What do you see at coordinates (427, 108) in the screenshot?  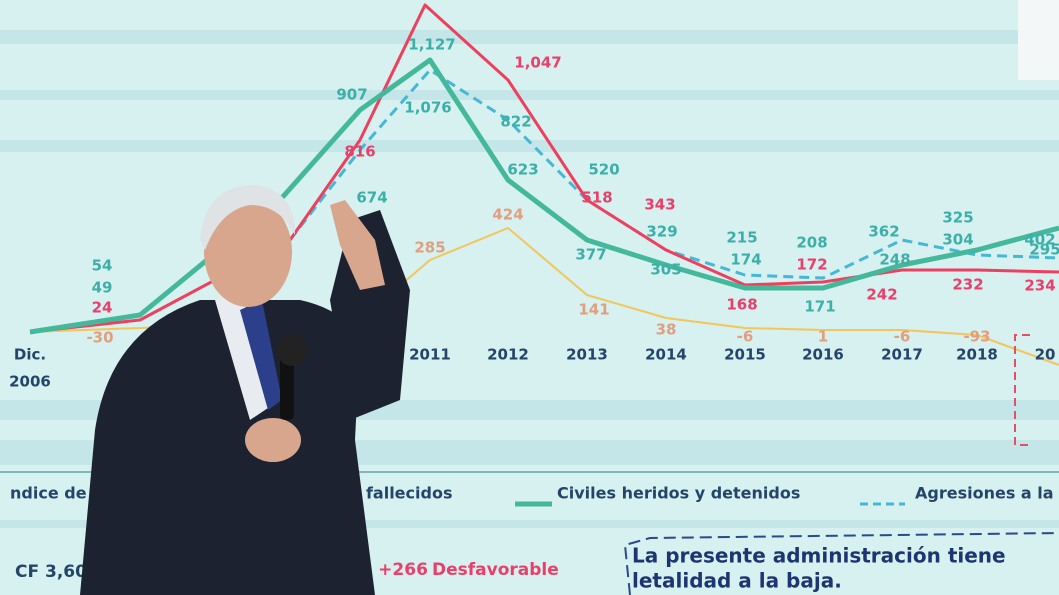 I see `data-label: 1,076` at bounding box center [427, 108].